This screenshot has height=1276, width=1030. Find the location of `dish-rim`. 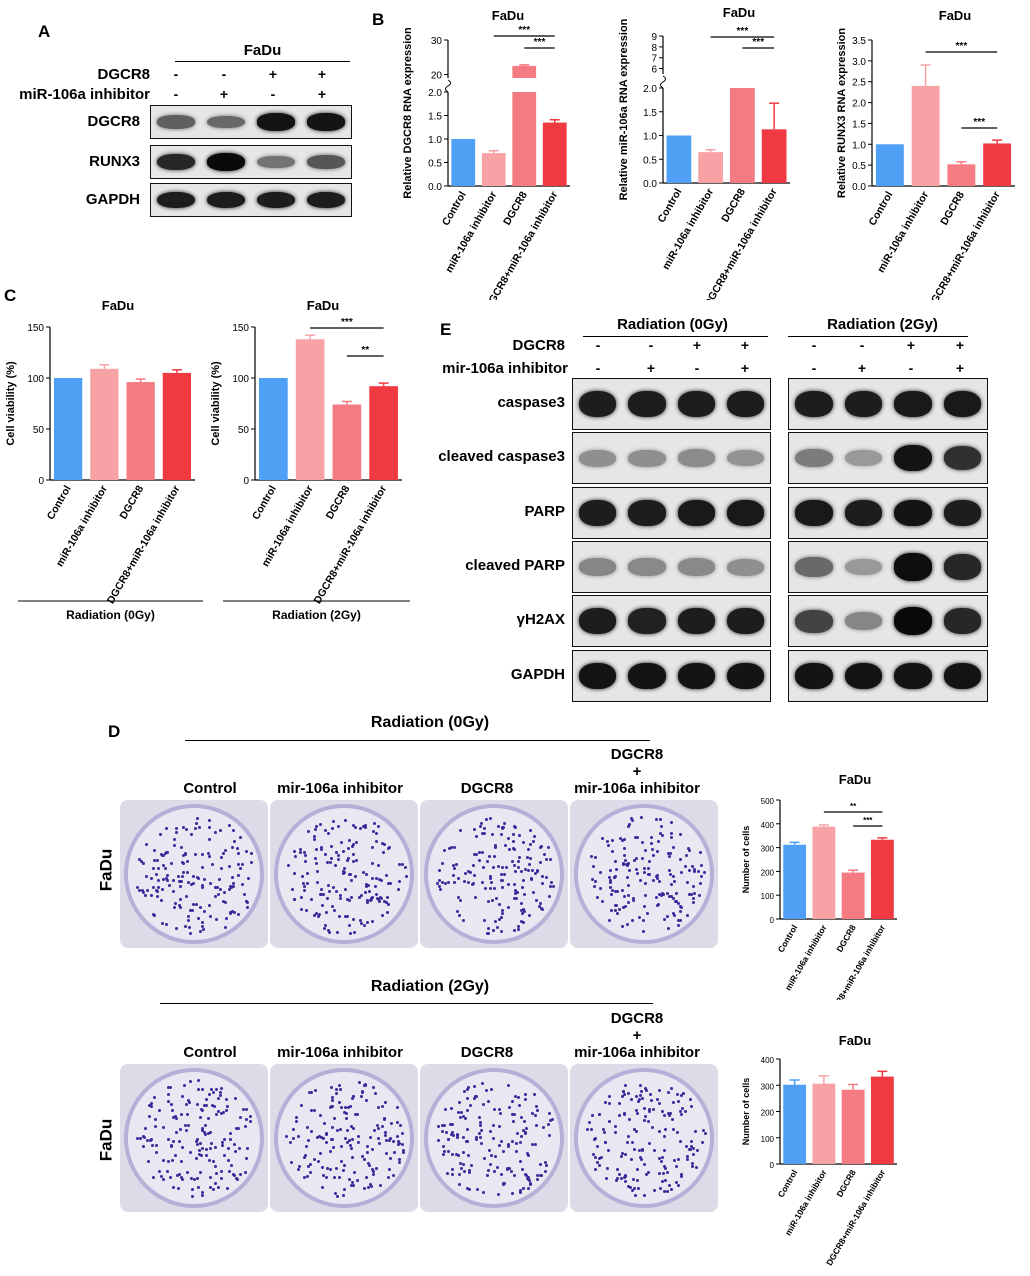

dish-rim is located at coordinates (194, 874).